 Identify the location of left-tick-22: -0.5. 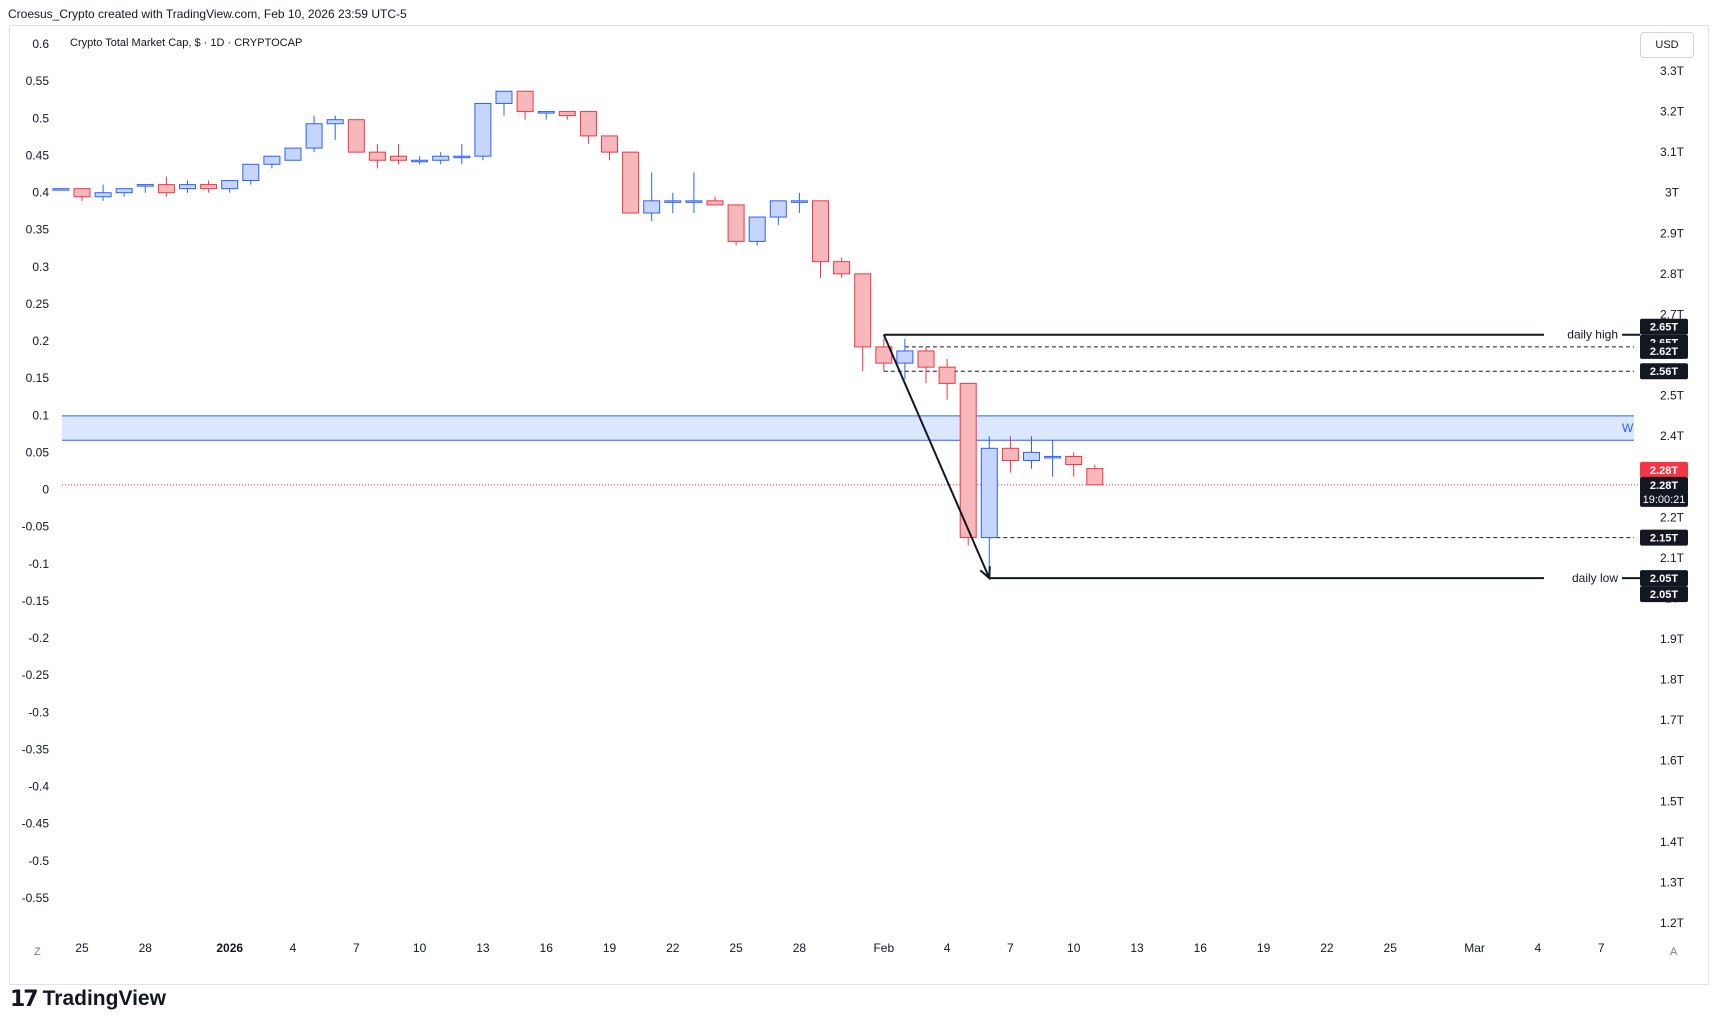
(38, 861).